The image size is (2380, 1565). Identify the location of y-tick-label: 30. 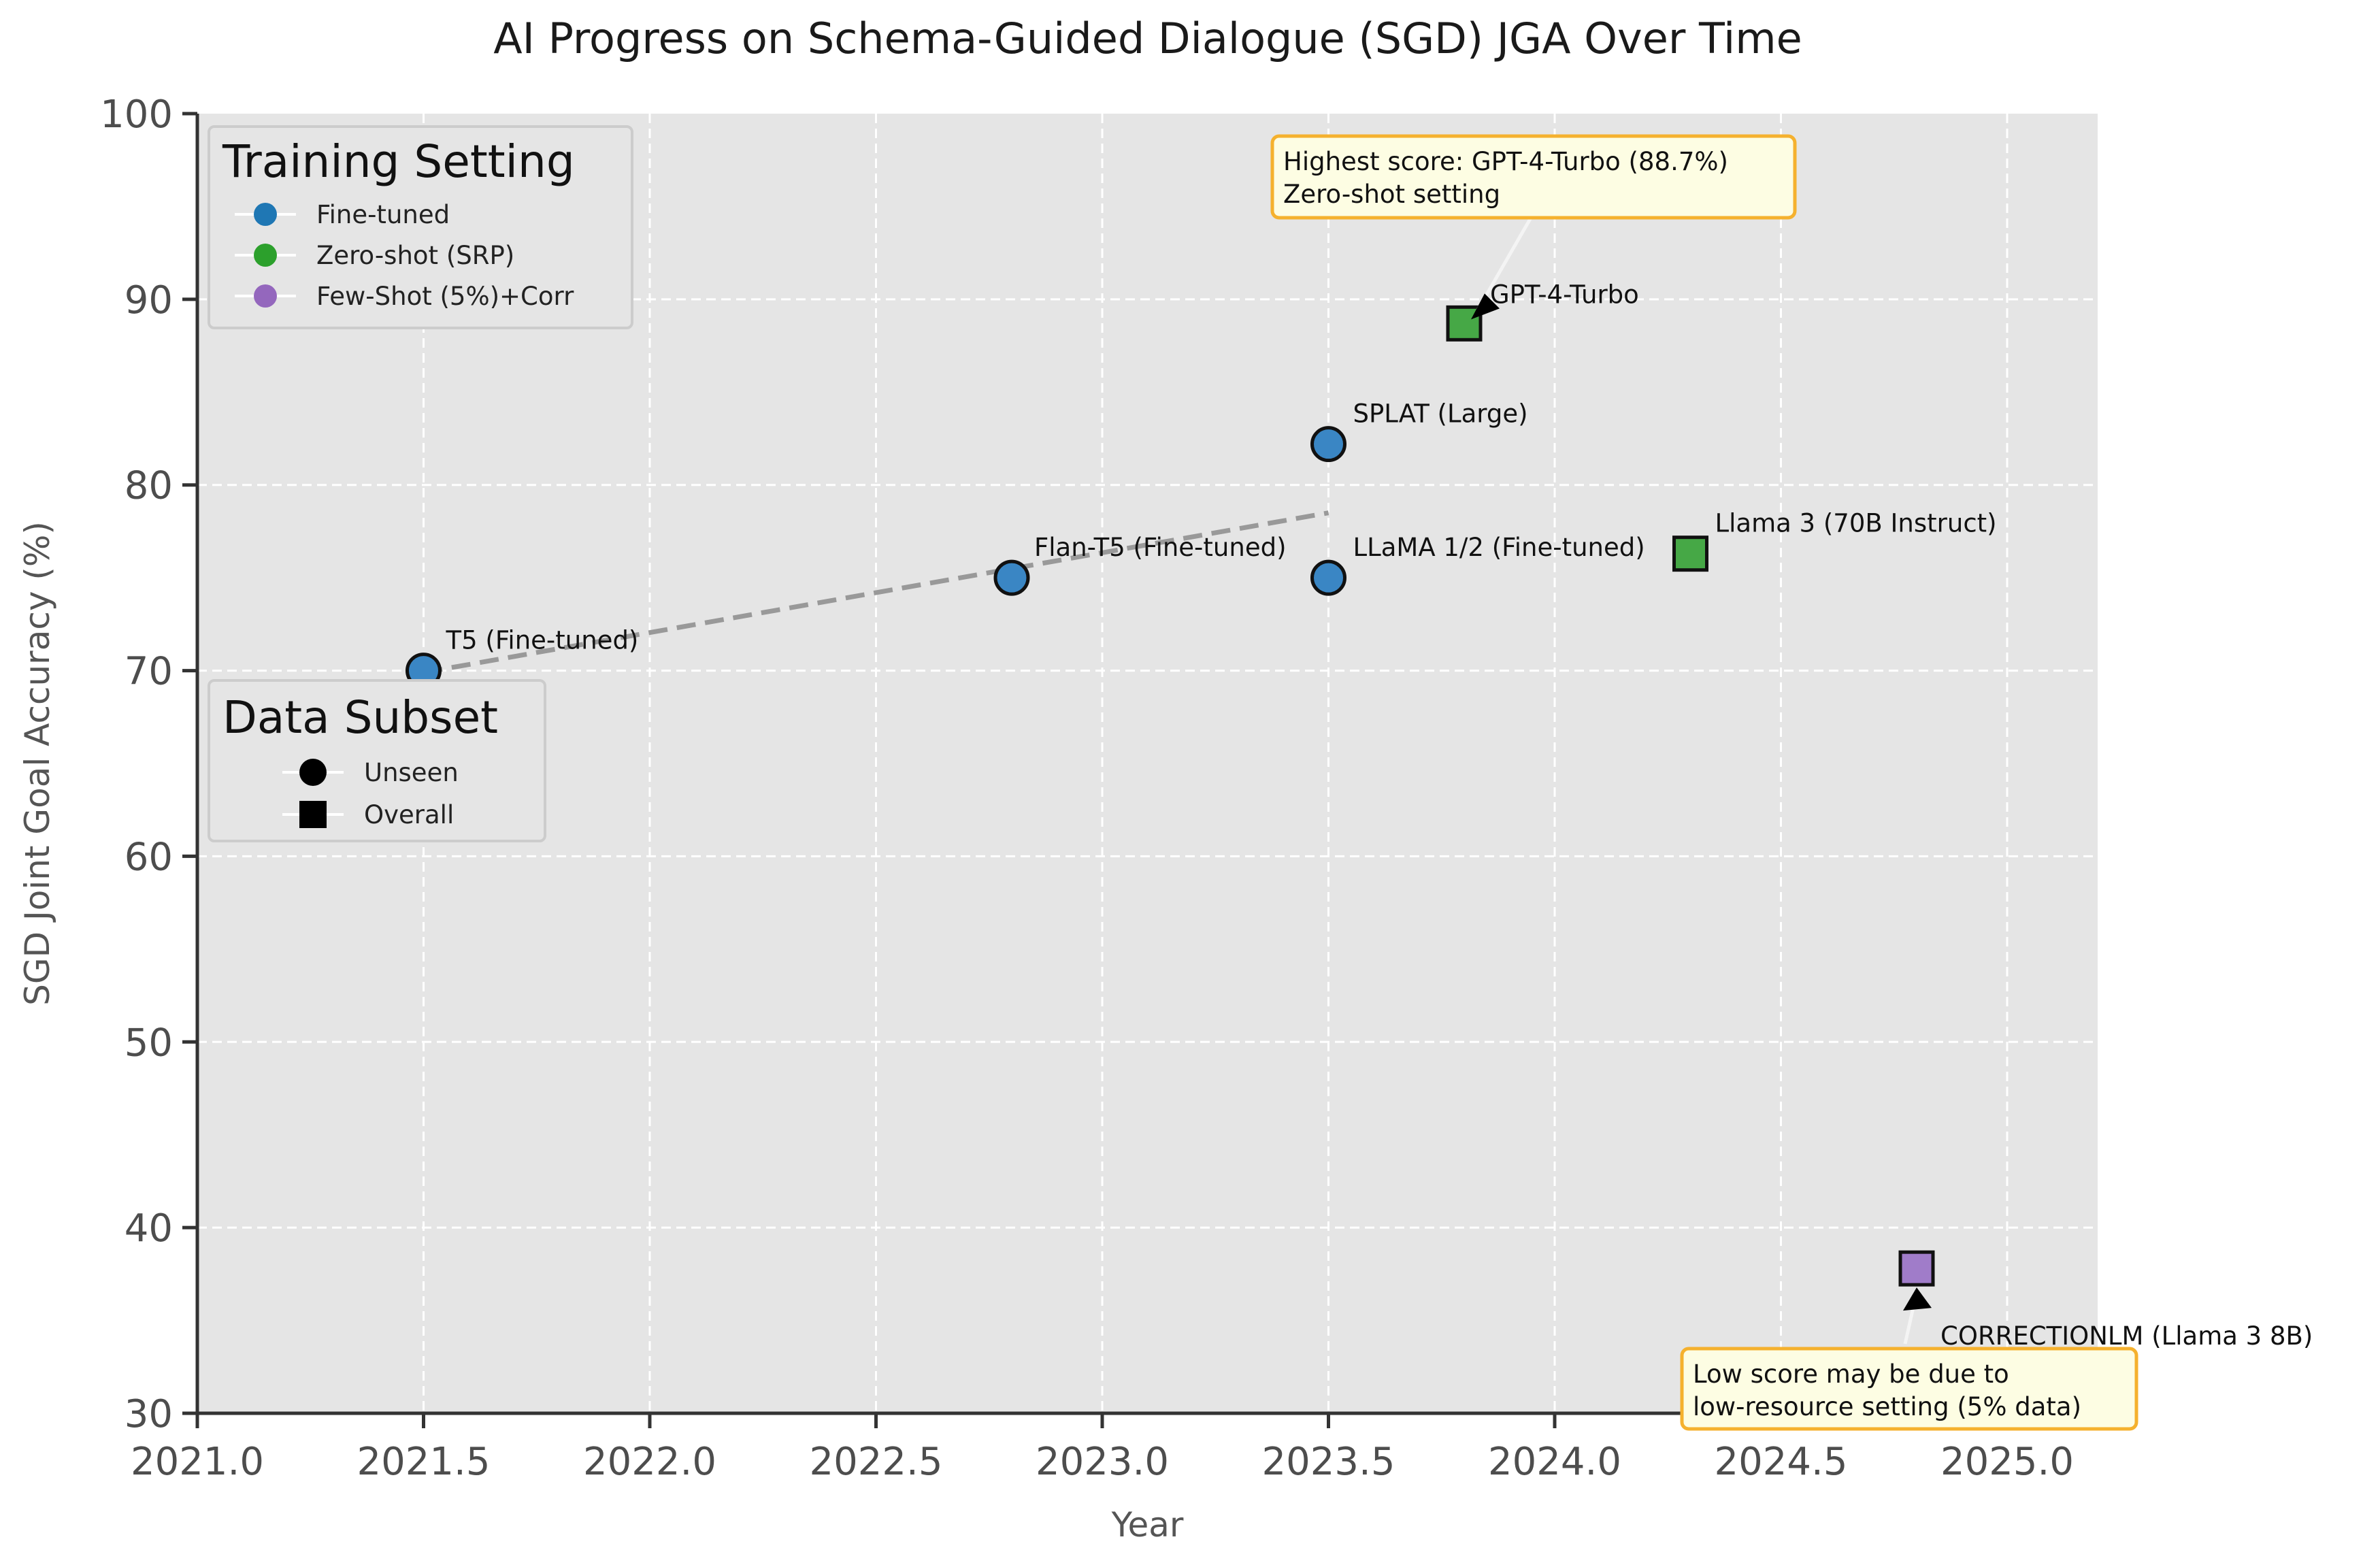
(149, 1414).